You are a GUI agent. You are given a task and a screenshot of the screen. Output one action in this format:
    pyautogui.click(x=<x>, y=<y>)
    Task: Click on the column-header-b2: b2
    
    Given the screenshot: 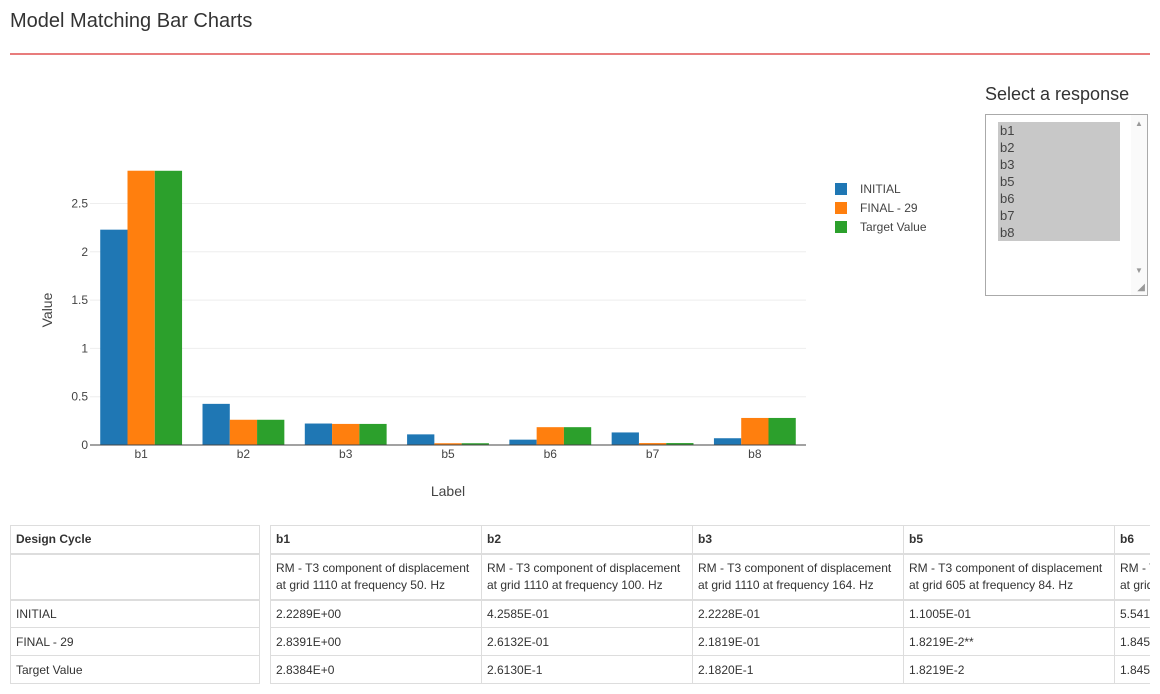 What is the action you would take?
    pyautogui.click(x=587, y=540)
    